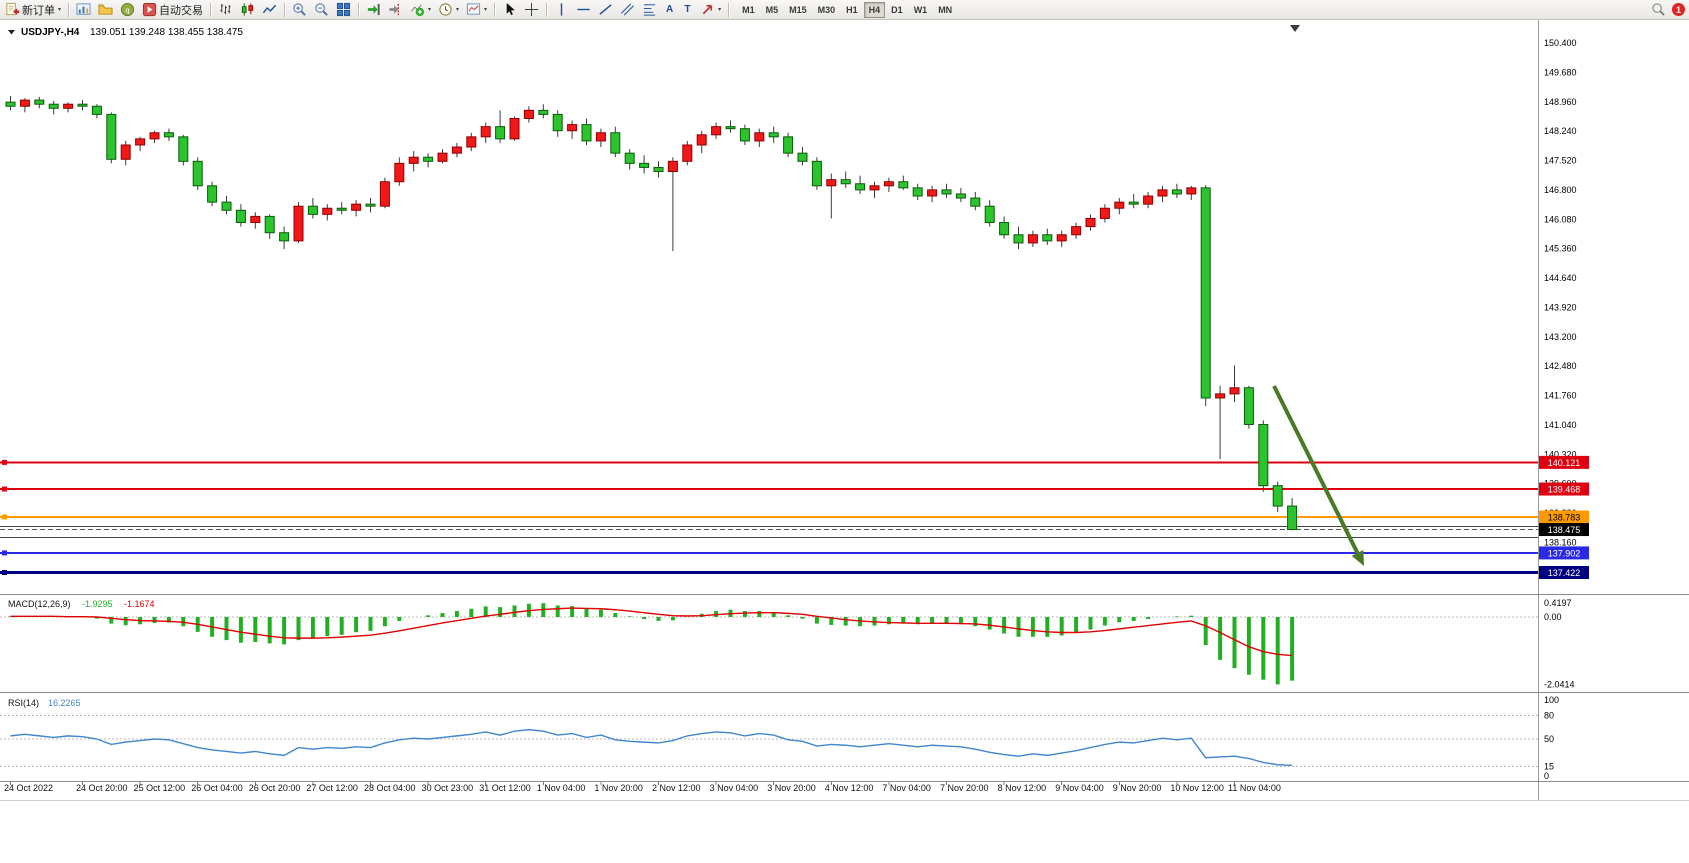 The width and height of the screenshot is (1689, 863). Describe the element at coordinates (1560, 396) in the screenshot. I see `svg-text: 141.760` at that location.